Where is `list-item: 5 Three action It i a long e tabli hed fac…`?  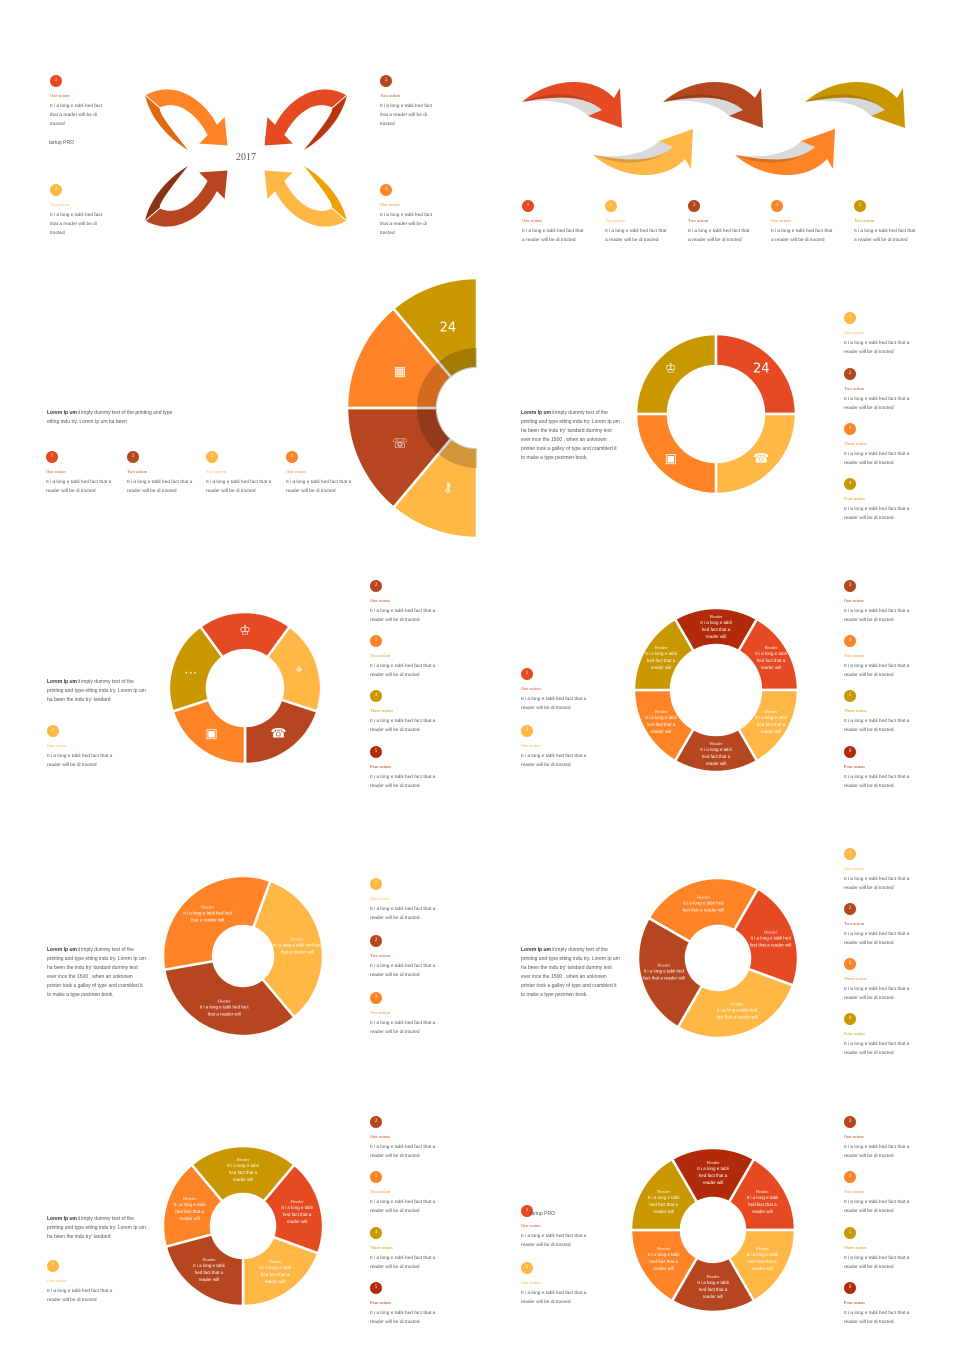
list-item: 5 Three action It i a long e tabli hed fac… is located at coordinates (880, 712).